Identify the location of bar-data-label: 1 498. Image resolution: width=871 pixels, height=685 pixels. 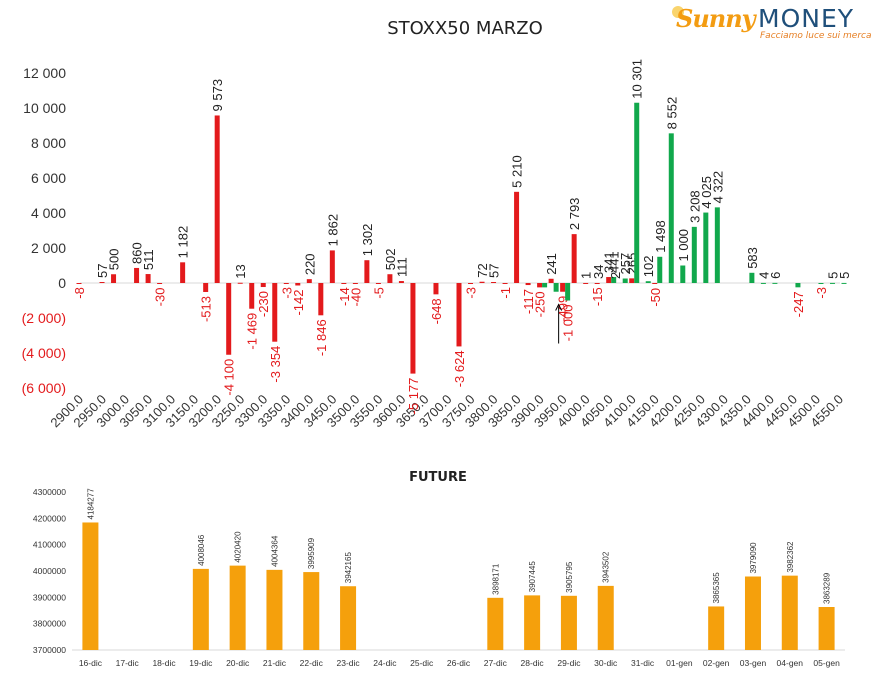
(660, 236).